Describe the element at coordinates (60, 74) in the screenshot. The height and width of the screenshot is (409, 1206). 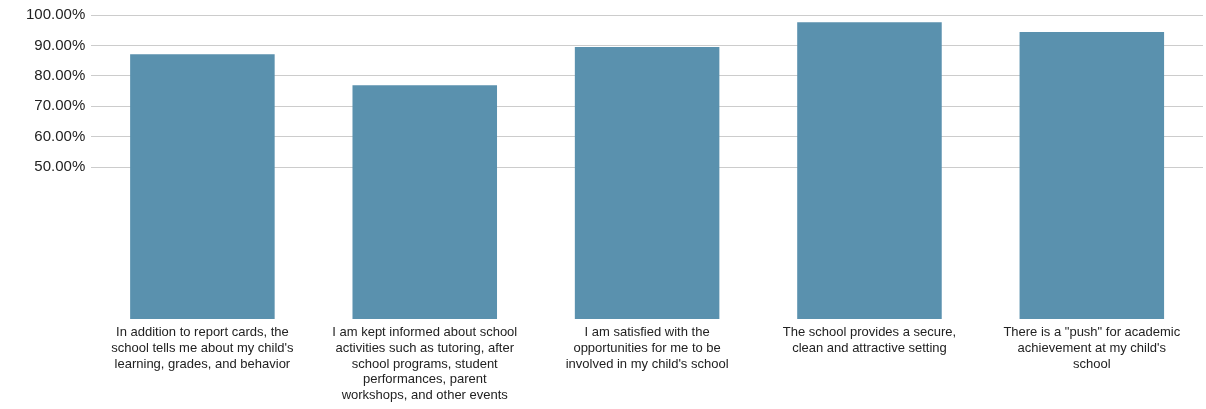
I see `y-tick-label: 80.00%` at that location.